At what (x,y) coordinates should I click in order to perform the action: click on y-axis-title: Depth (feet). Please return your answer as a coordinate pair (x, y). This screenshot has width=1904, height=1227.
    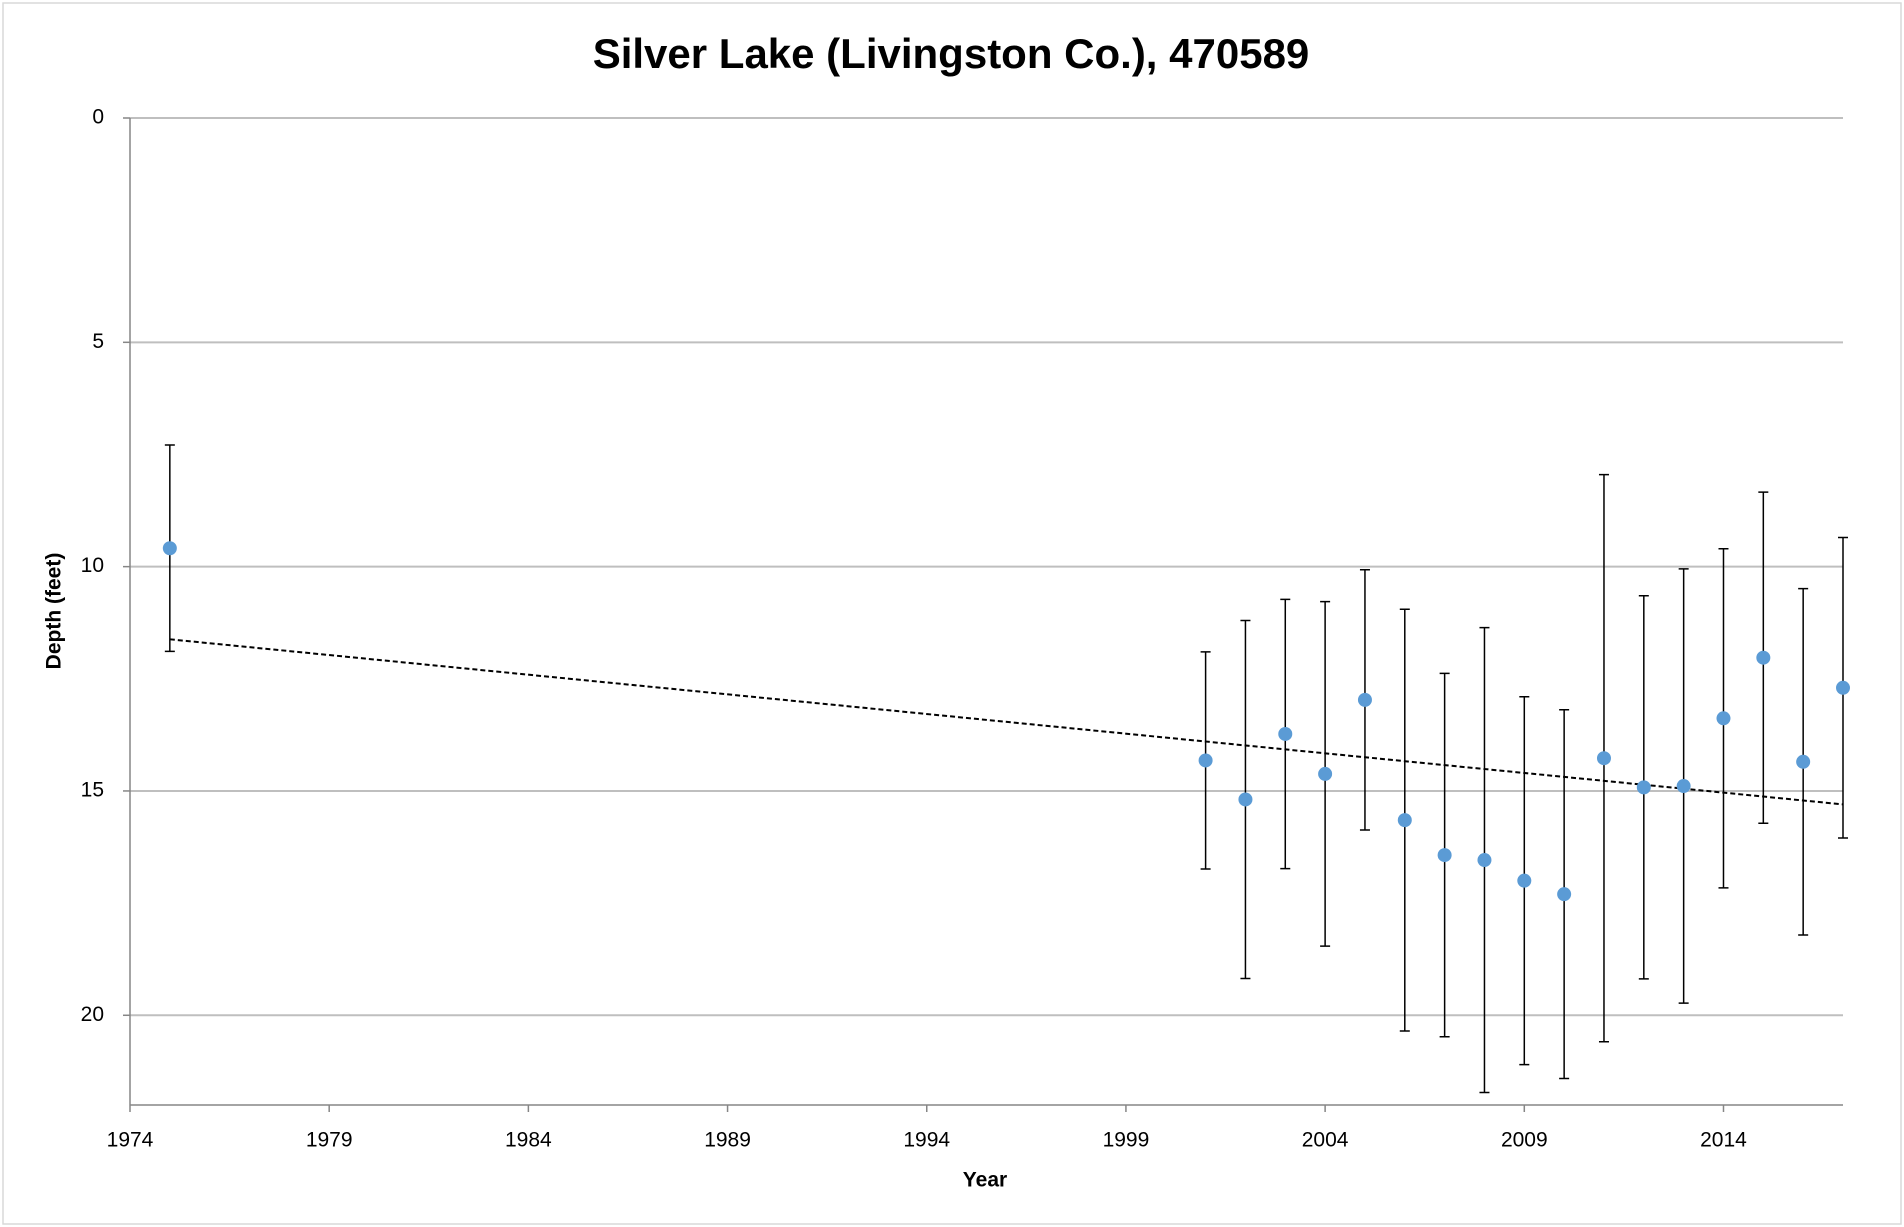
    Looking at the image, I should click on (54, 611).